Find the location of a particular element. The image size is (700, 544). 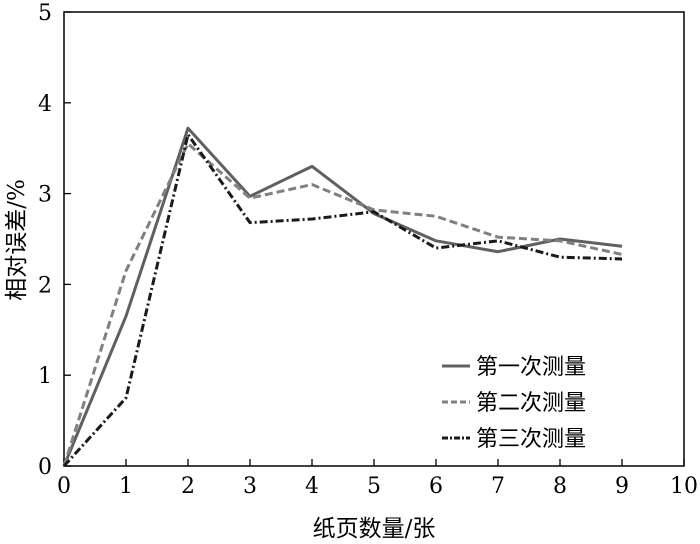

y-tick-label: 3 is located at coordinates (45, 195).